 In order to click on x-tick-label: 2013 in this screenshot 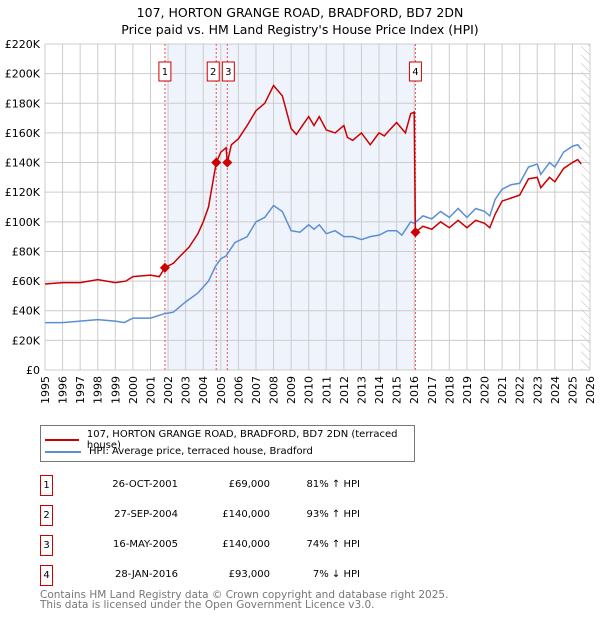, I will do `click(361, 390)`.